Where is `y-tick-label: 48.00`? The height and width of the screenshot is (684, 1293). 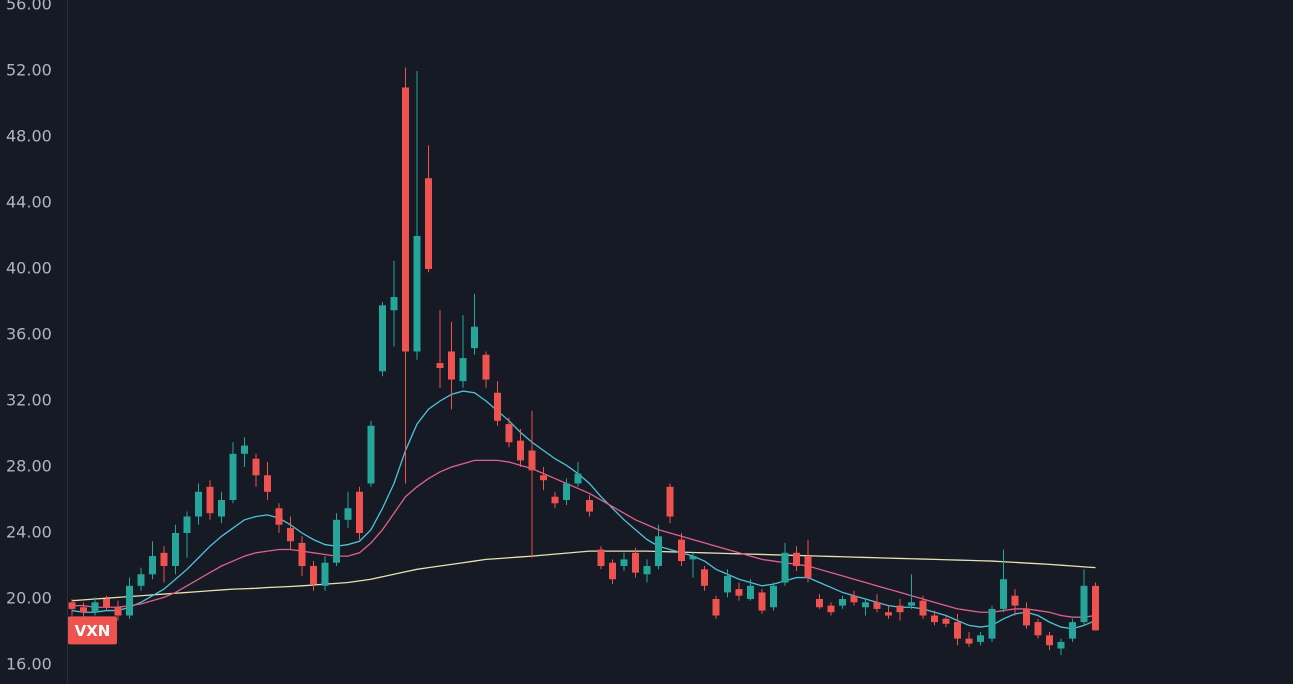 y-tick-label: 48.00 is located at coordinates (29, 135).